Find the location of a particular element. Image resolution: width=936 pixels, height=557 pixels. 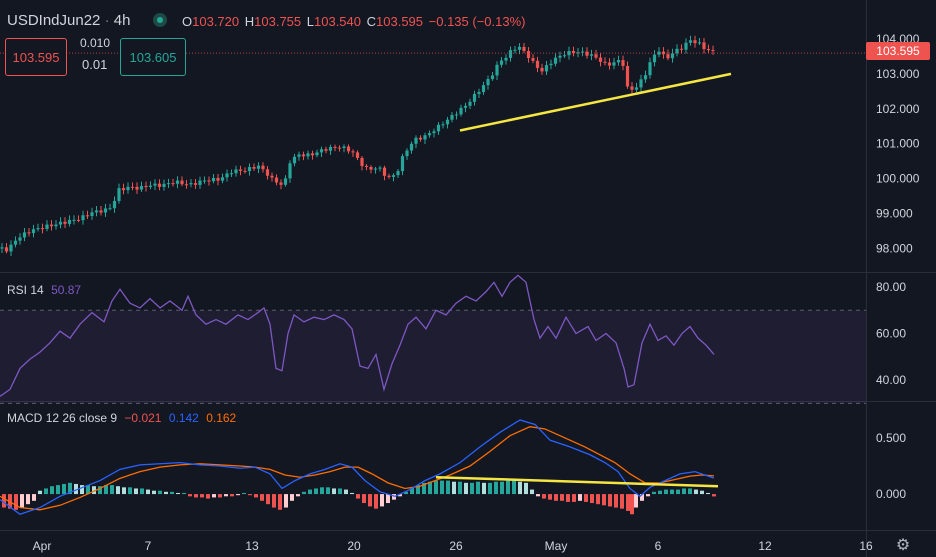

price-tick-label: 100.000 is located at coordinates (898, 179).